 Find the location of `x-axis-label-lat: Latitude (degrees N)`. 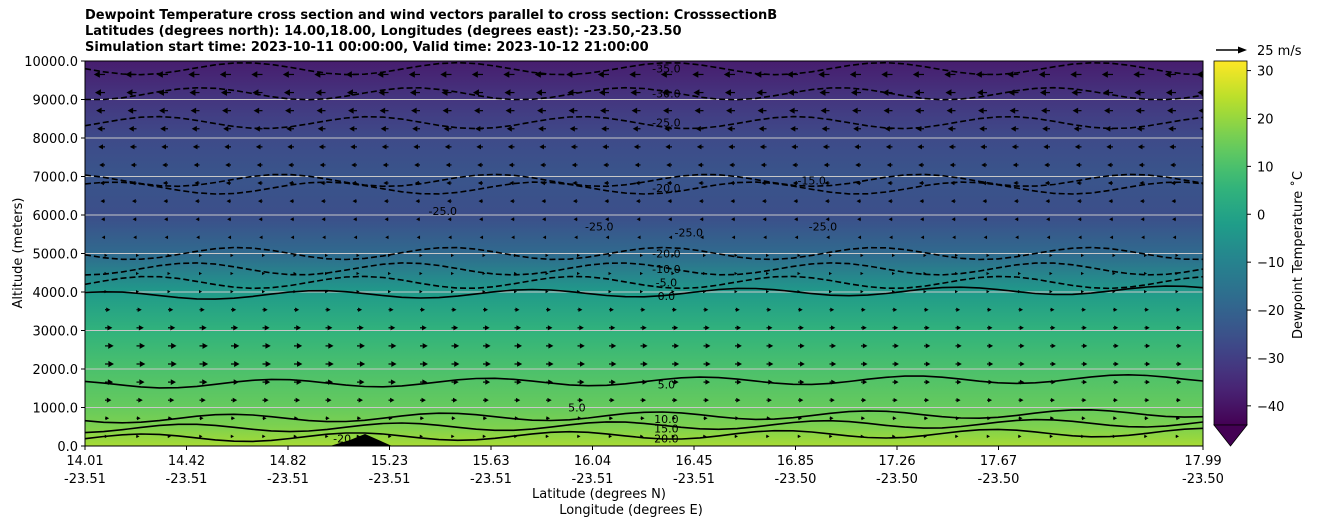

x-axis-label-lat: Latitude (degrees N) is located at coordinates (599, 494).